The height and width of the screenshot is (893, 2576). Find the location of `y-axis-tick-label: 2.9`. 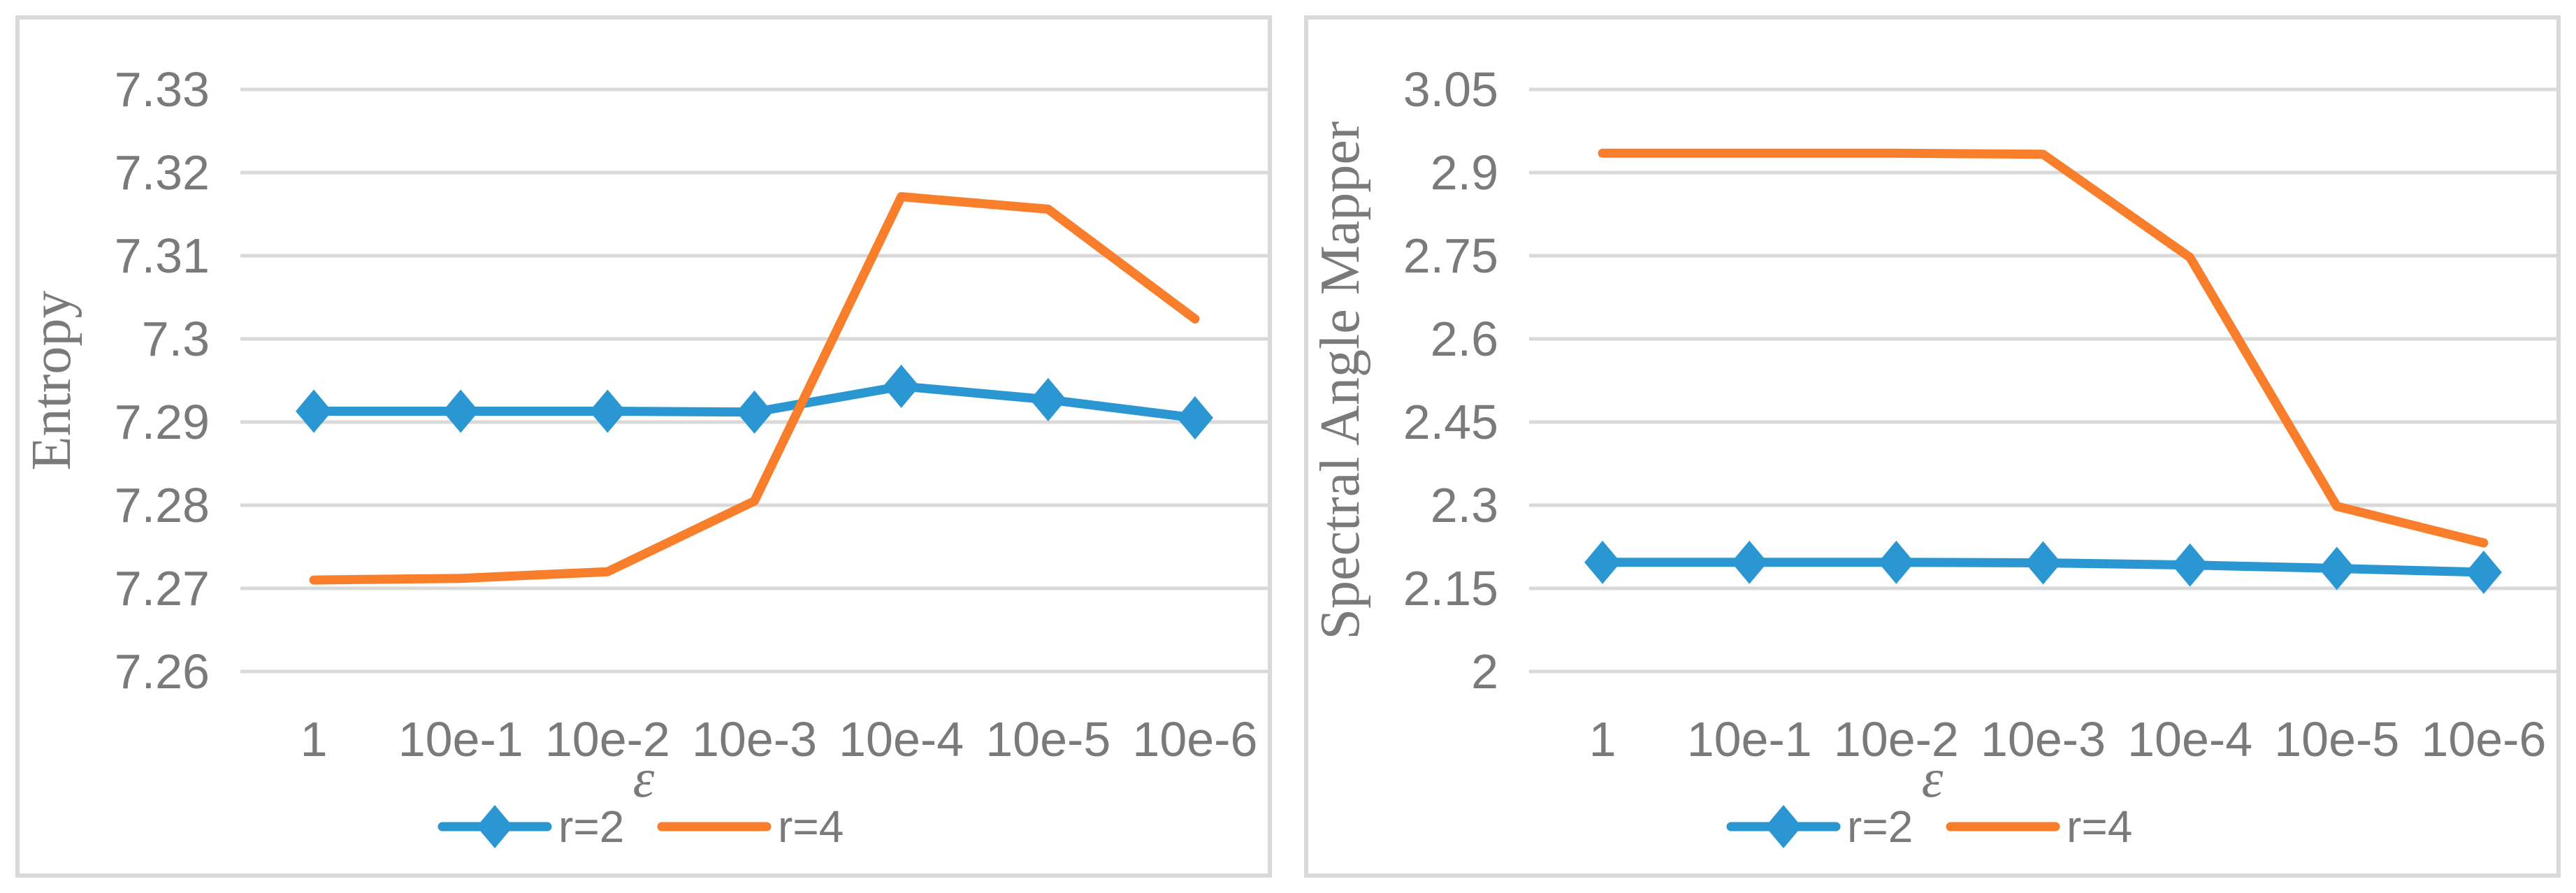

y-axis-tick-label: 2.9 is located at coordinates (1465, 172).